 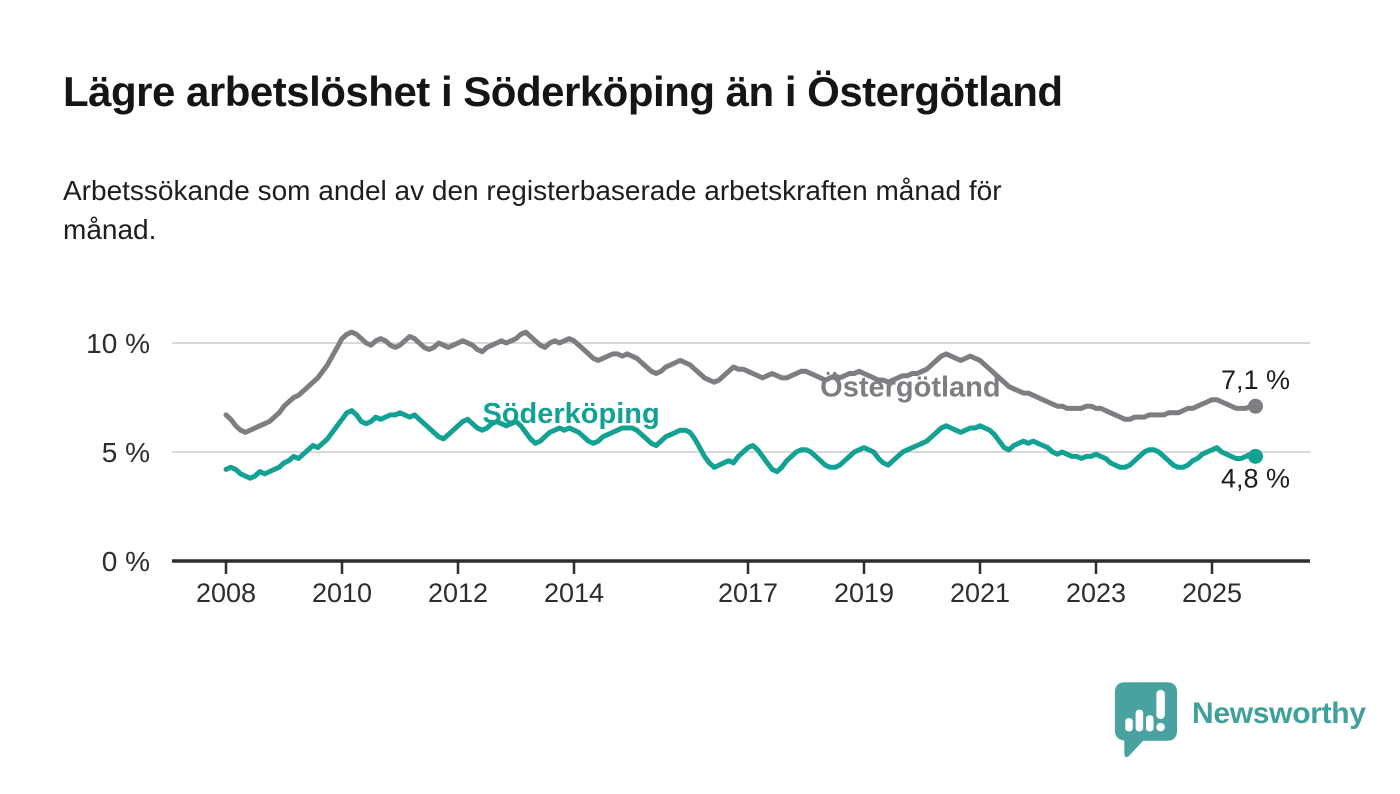 I want to click on x-axis-tick-label: 2025, so click(x=1212, y=593).